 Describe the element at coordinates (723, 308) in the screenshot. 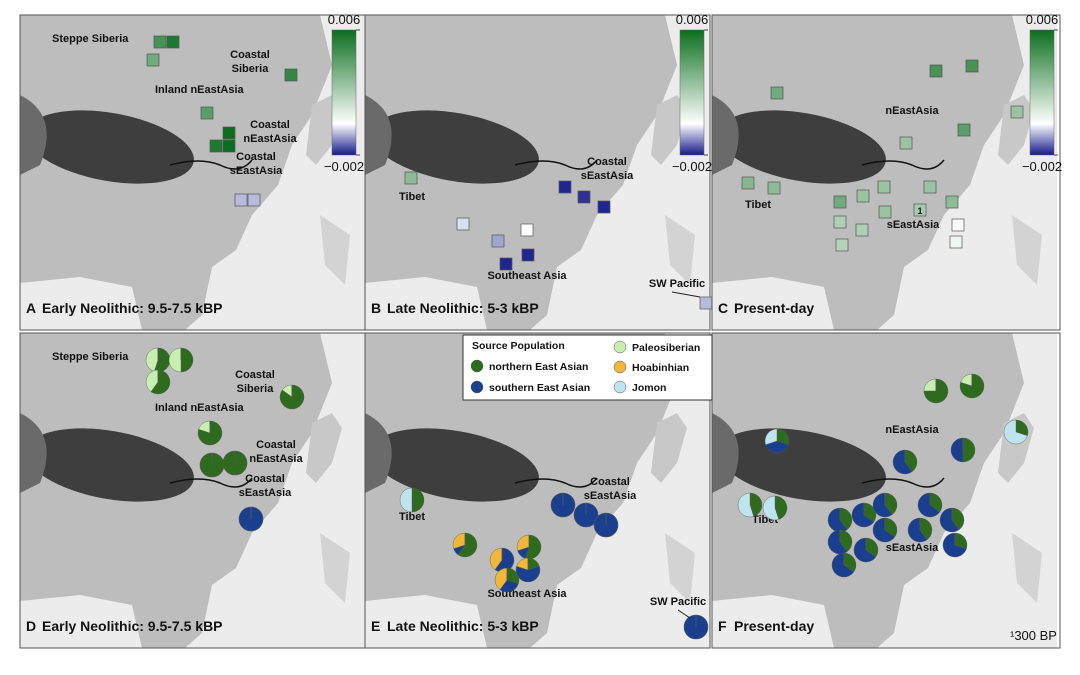

I see `panel-letter: C` at that location.